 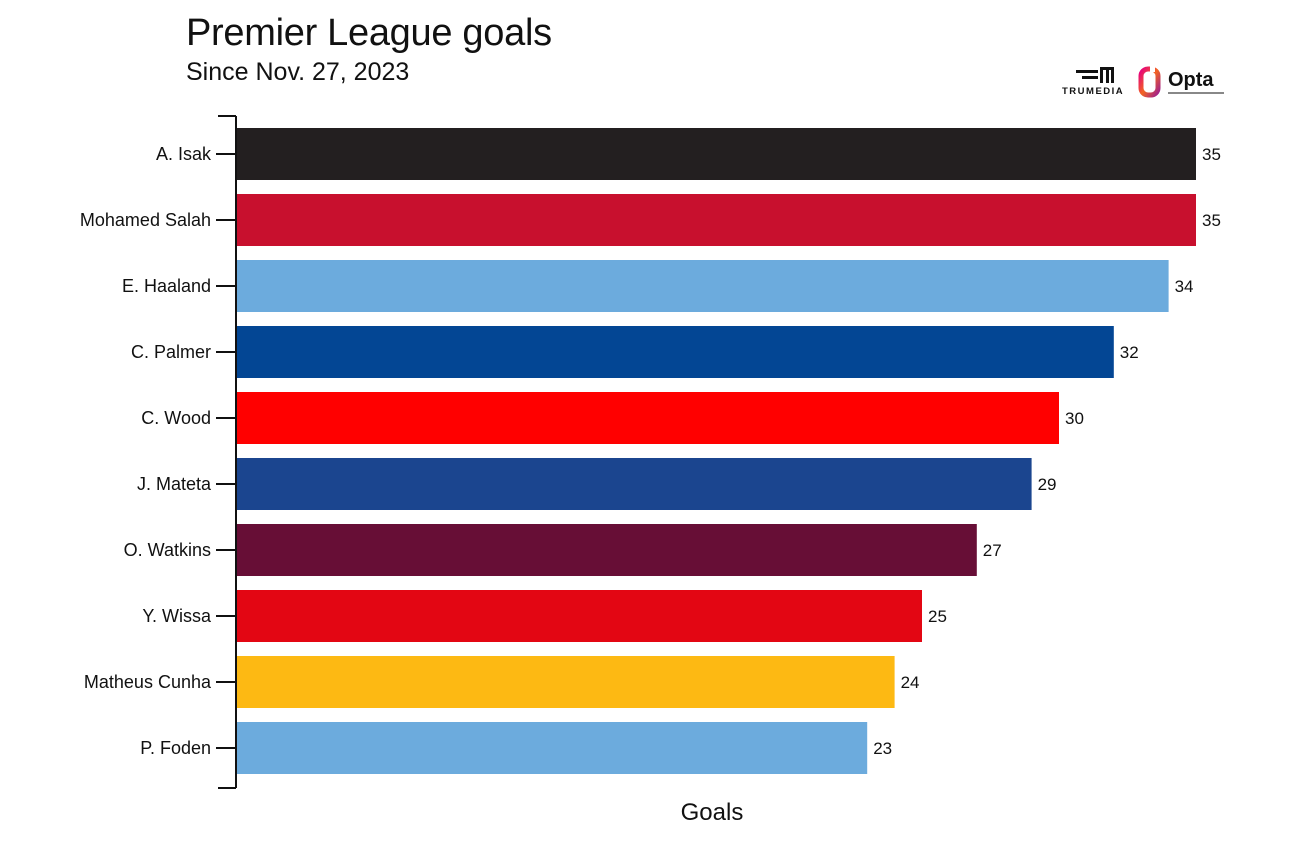 I want to click on trumedia-logo: TRUMEDIA, so click(x=1095, y=82).